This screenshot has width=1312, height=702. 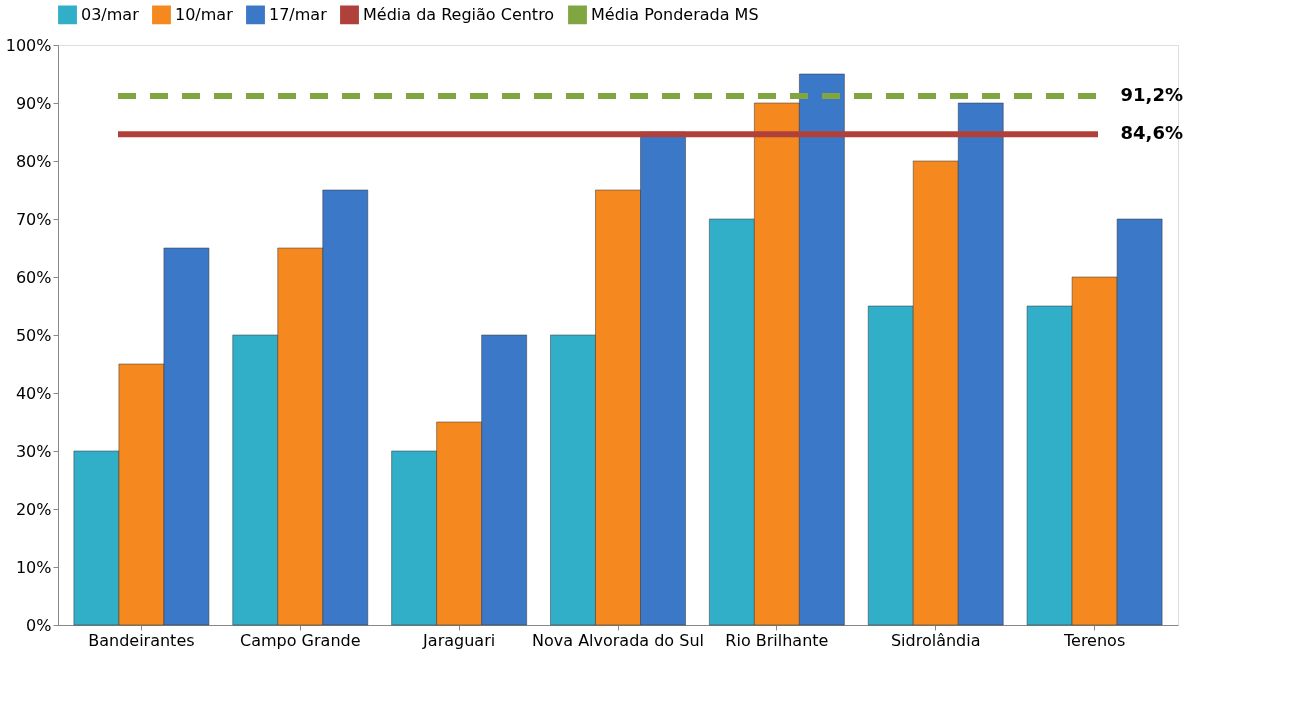 What do you see at coordinates (1094, 640) in the screenshot?
I see `x-tick-label: Terenos` at bounding box center [1094, 640].